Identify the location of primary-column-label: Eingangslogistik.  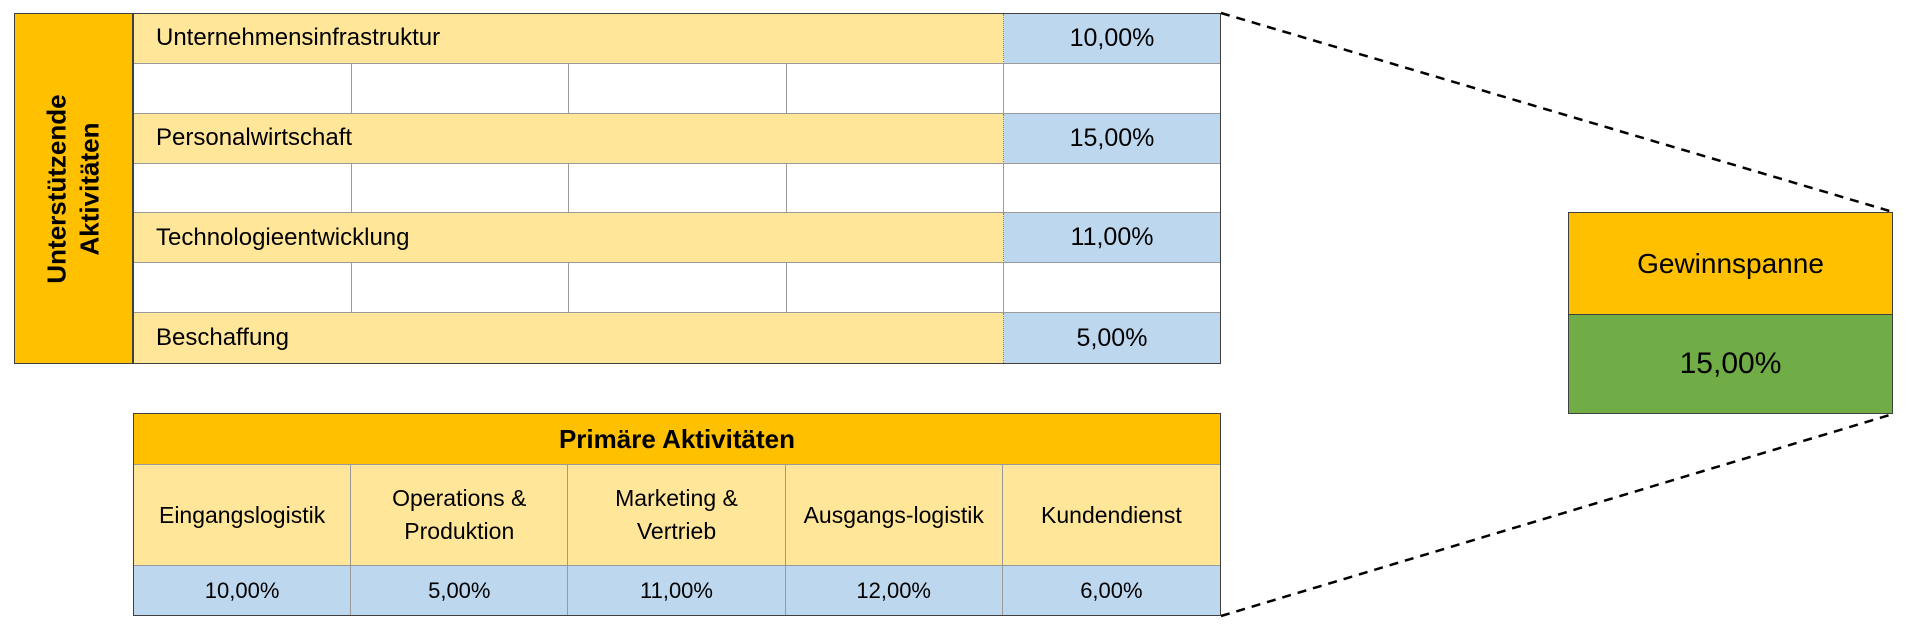
(243, 515).